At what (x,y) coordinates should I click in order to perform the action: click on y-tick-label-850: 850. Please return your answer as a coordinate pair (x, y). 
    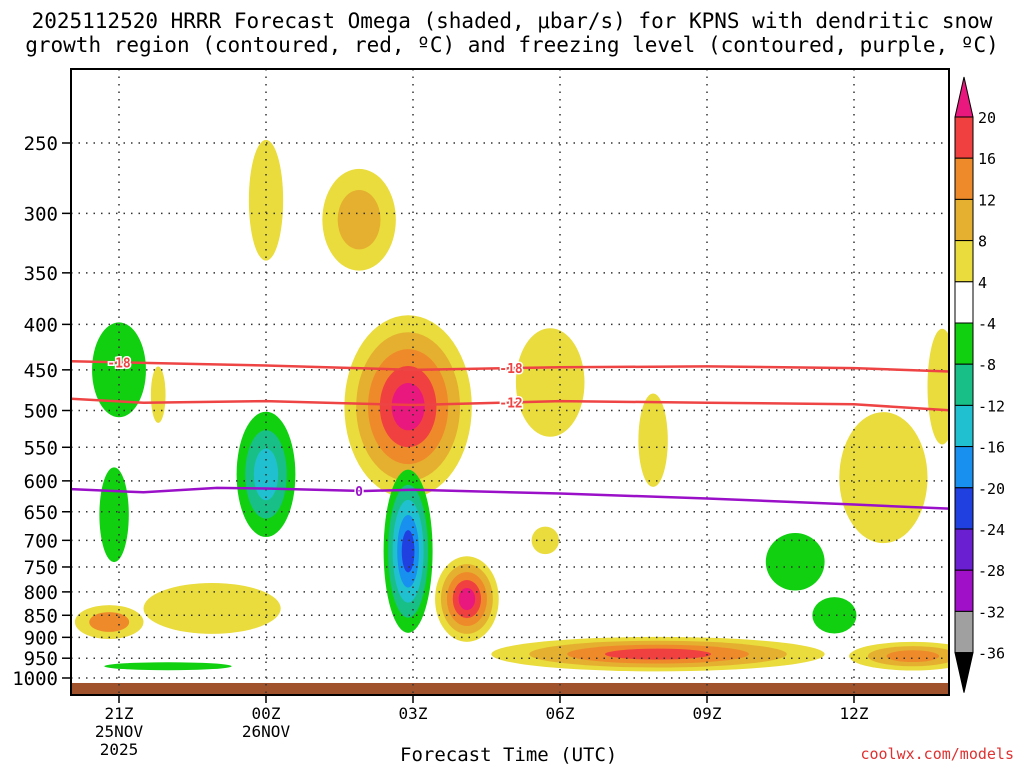
    Looking at the image, I should click on (41, 616).